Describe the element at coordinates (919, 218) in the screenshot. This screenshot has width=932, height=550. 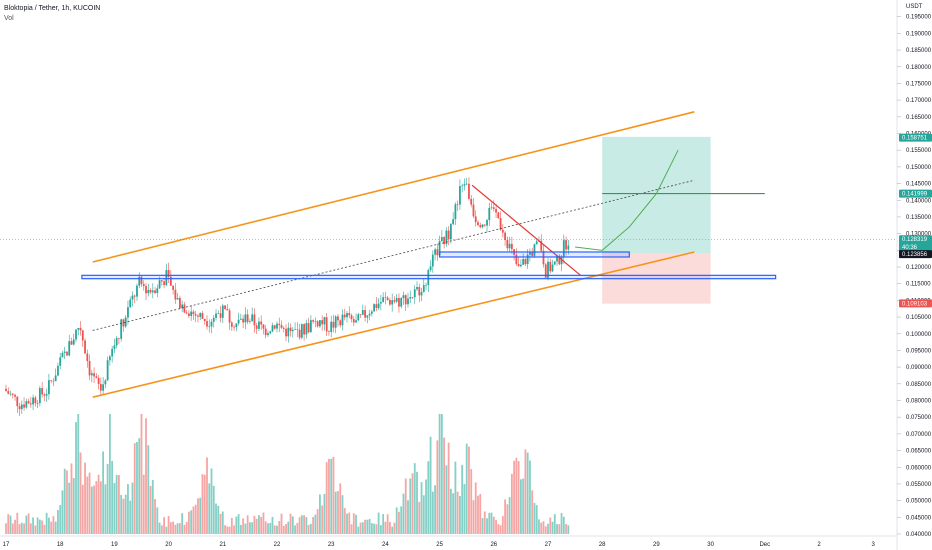
I see `price-tick-label: 0.135000` at that location.